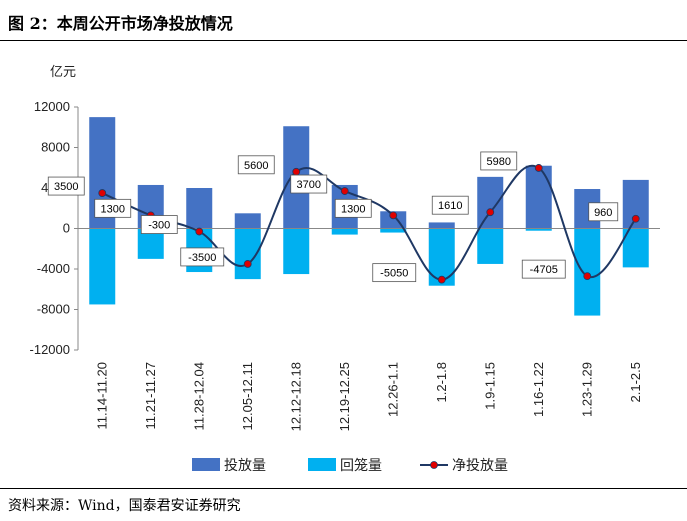  I want to click on legend-item-1: 投放量, so click(229, 466).